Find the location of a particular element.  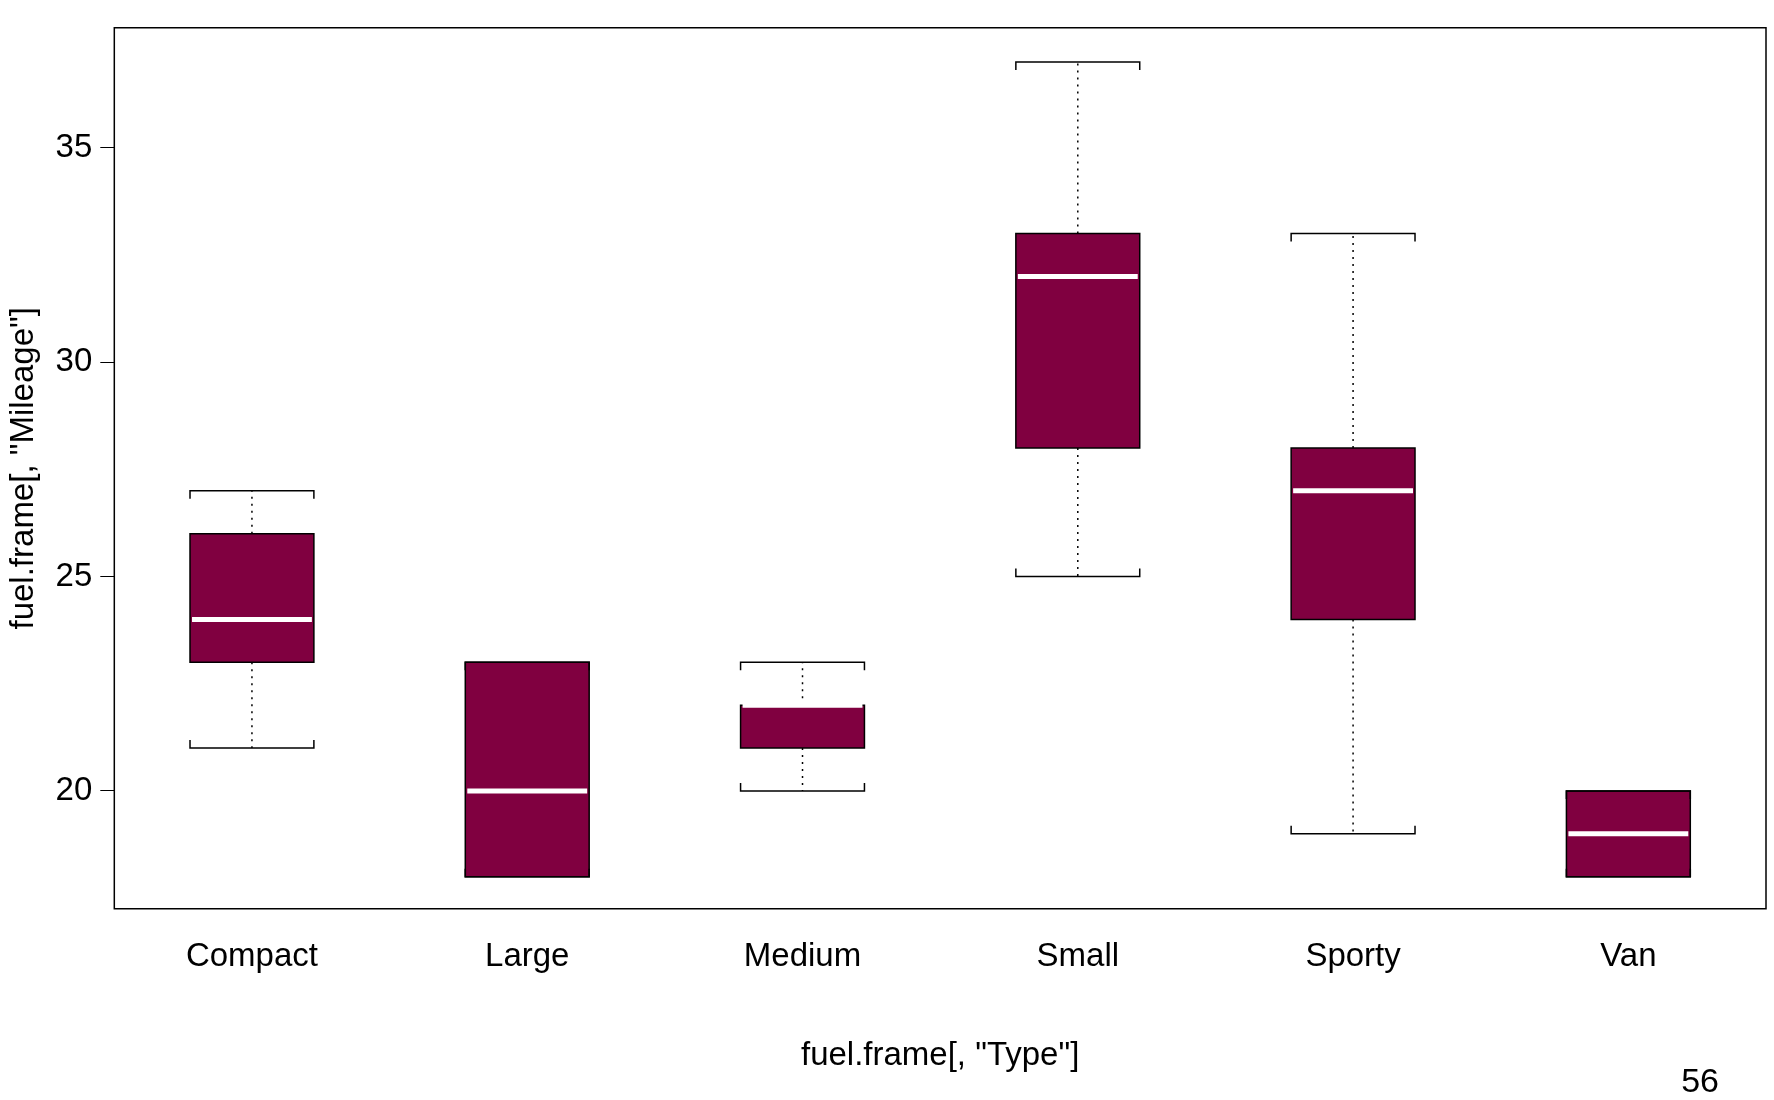

y-axis-title: fuel.frame[, "Mileage"] is located at coordinates (21, 468).